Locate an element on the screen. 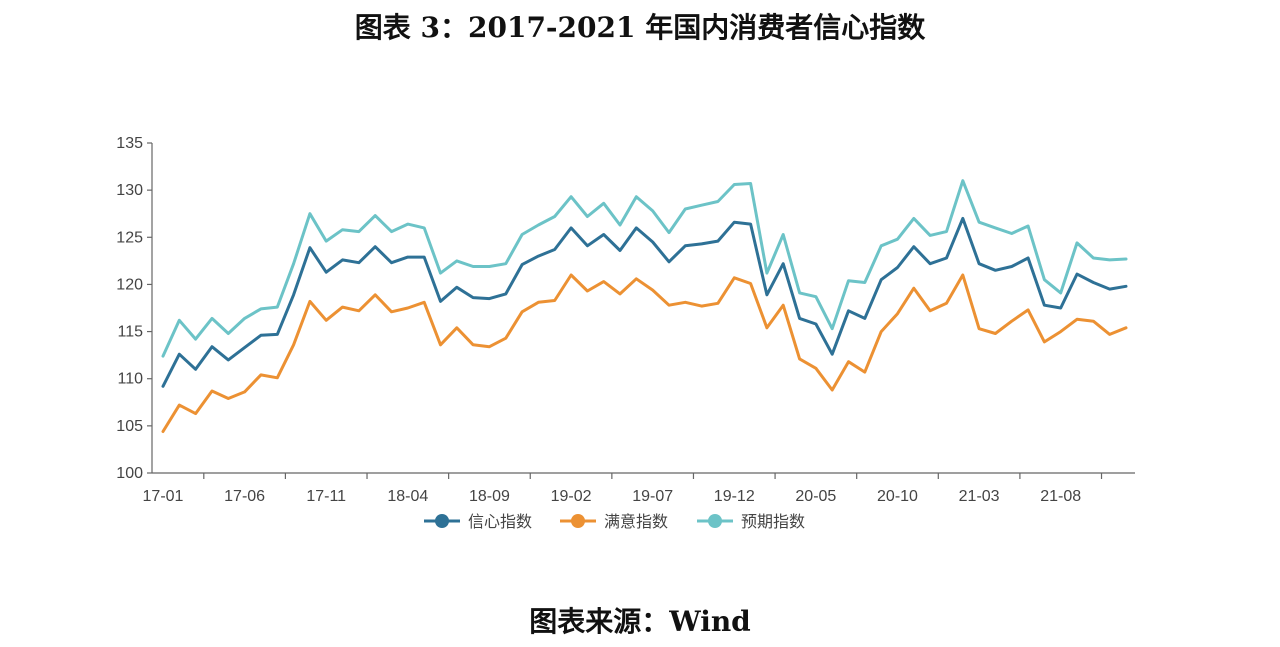  legend-label-3: 预期指数 is located at coordinates (773, 521).